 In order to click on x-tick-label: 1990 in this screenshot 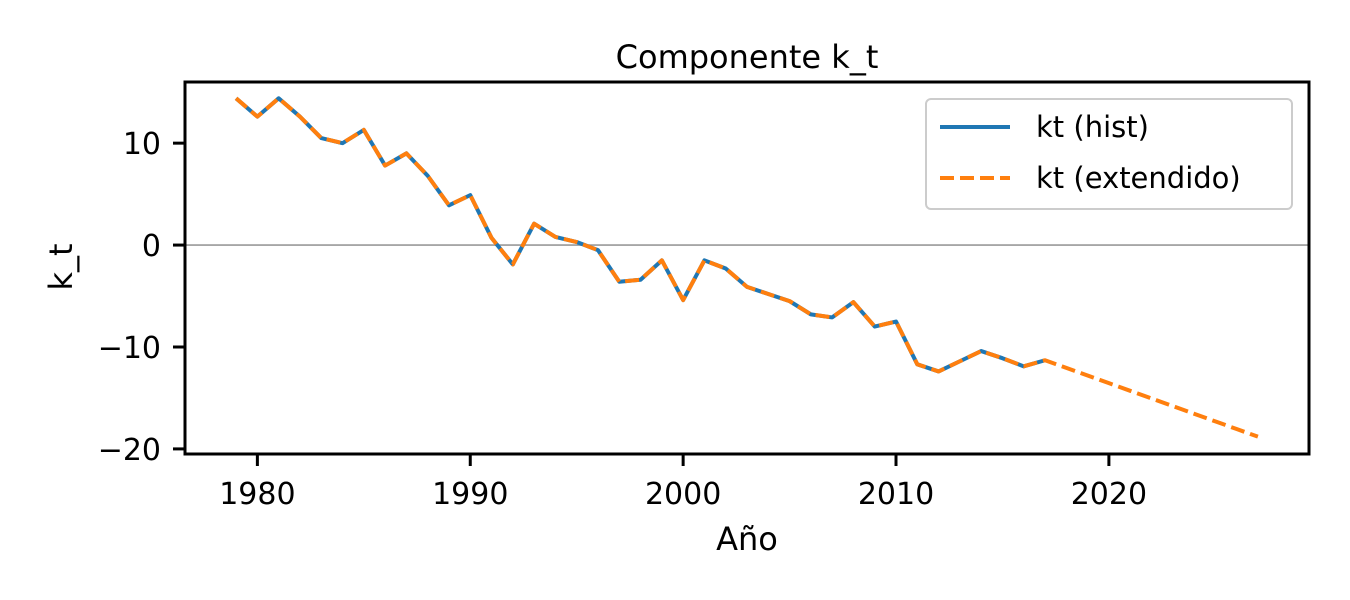, I will do `click(470, 494)`.